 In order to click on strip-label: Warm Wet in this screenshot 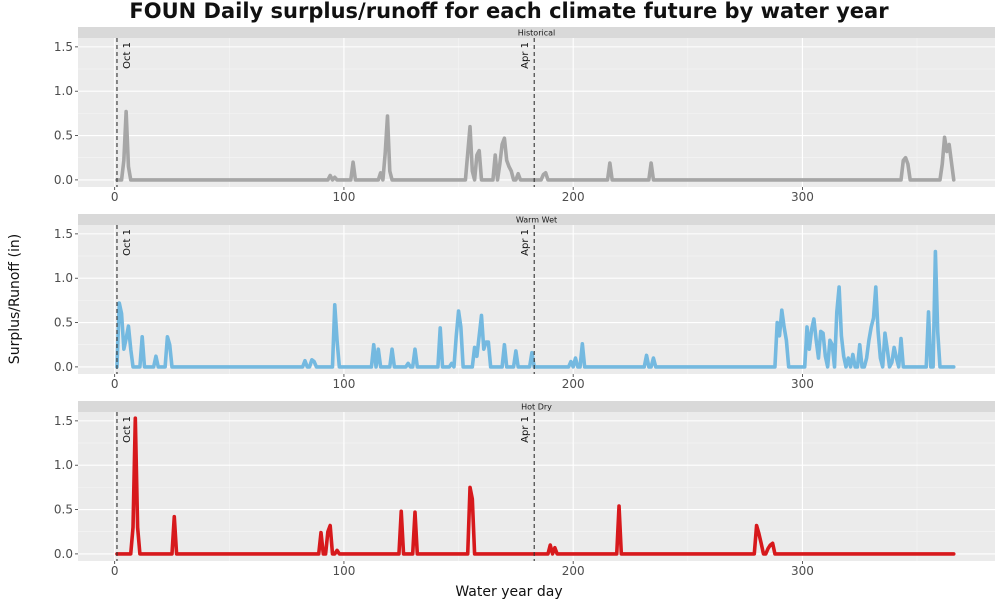, I will do `click(536, 220)`.